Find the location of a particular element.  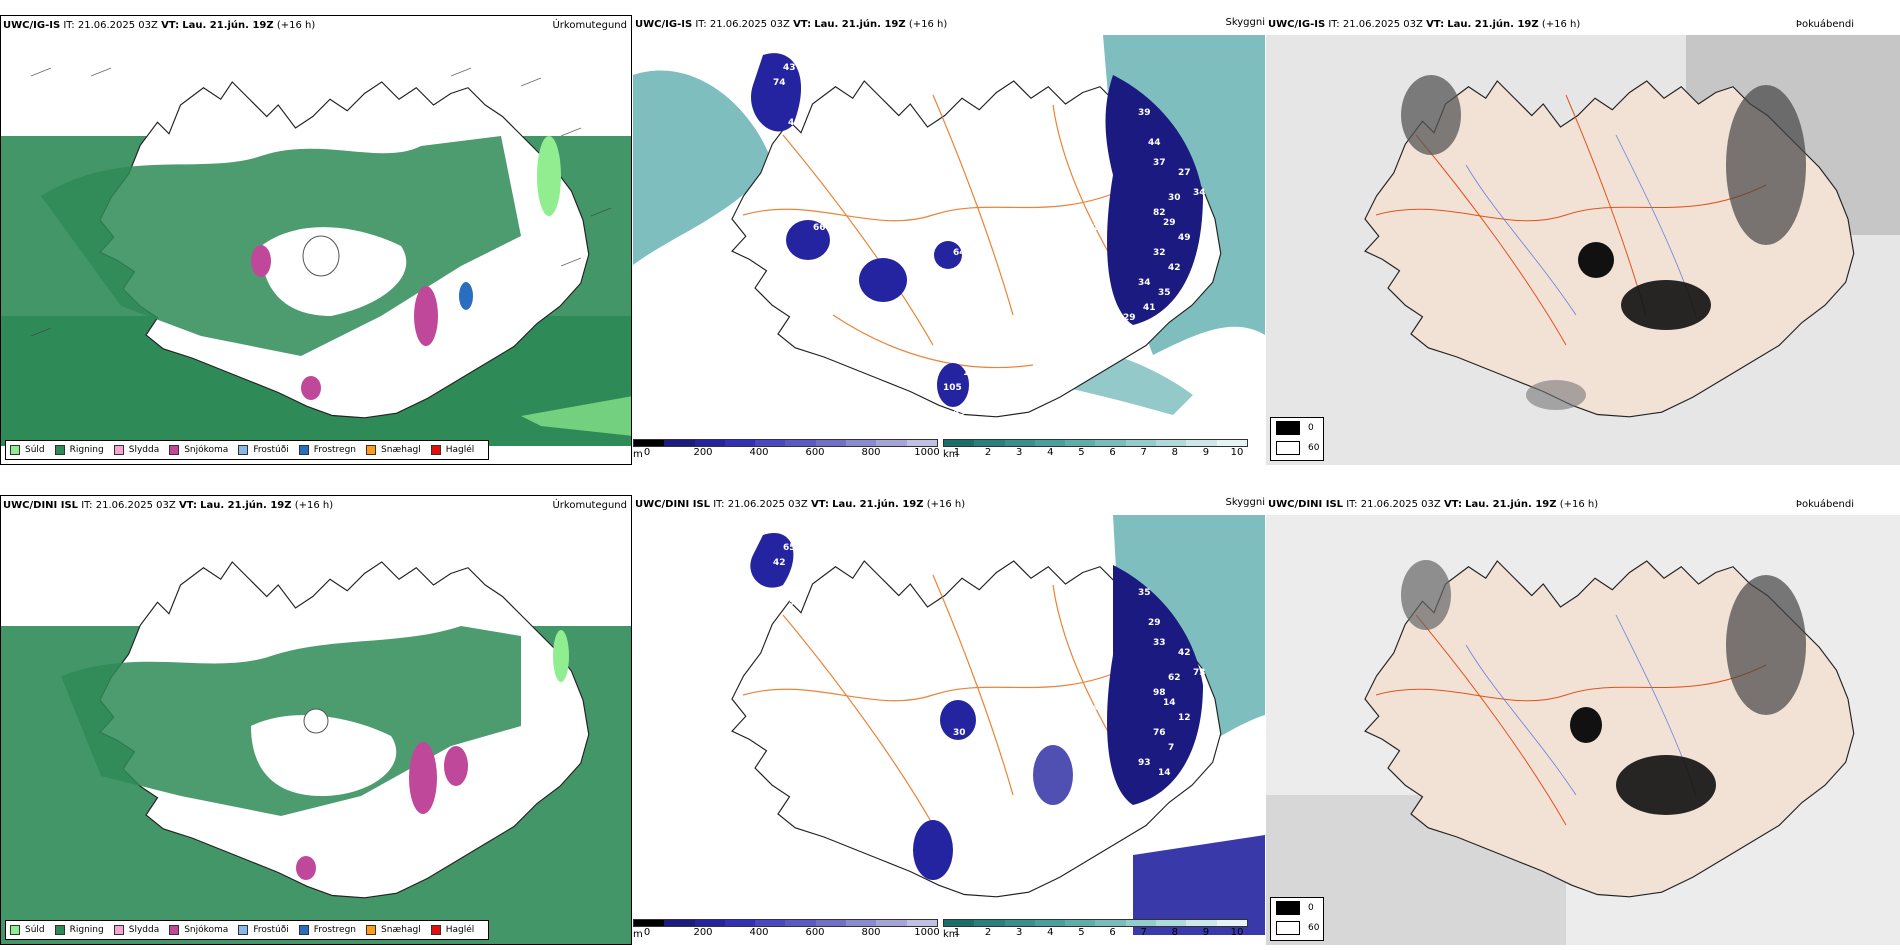

fog-legend-row: 60 is located at coordinates (1297, 448).